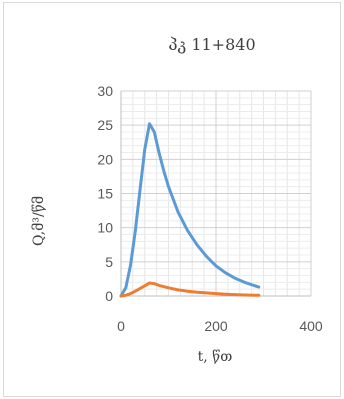 Image resolution: width=344 pixels, height=399 pixels. I want to click on y-tick-label: 0, so click(109, 296).